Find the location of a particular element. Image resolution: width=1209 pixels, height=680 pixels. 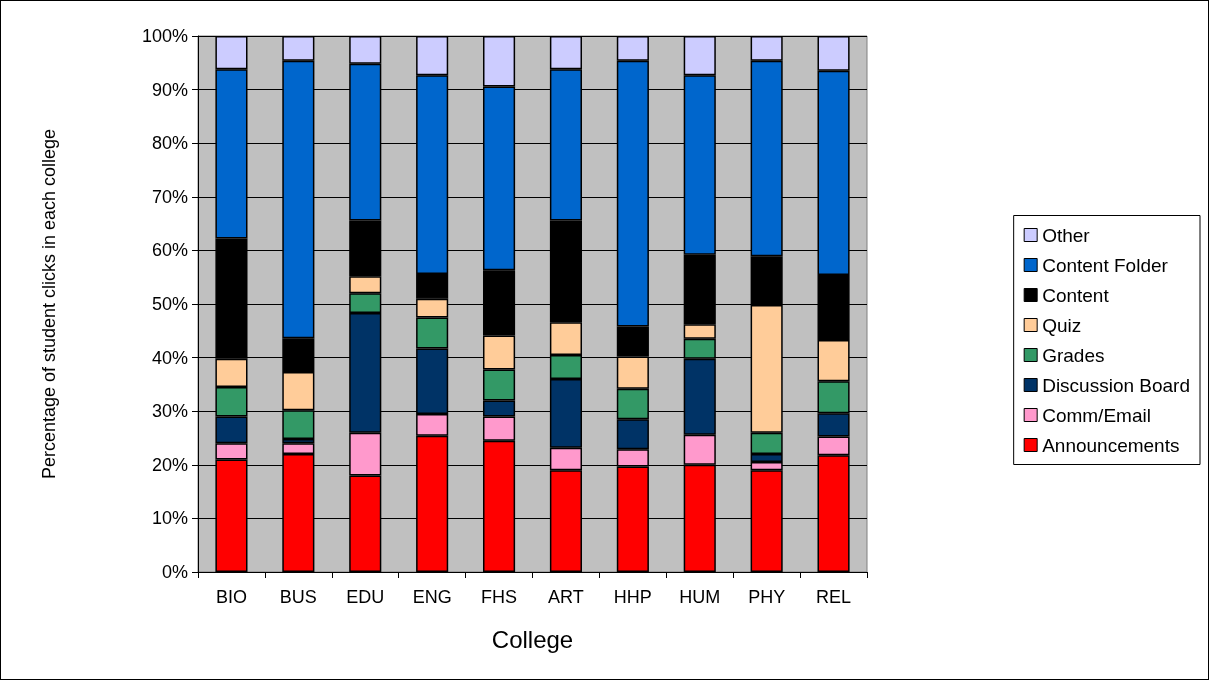

x-tick-label: PHY is located at coordinates (767, 597).